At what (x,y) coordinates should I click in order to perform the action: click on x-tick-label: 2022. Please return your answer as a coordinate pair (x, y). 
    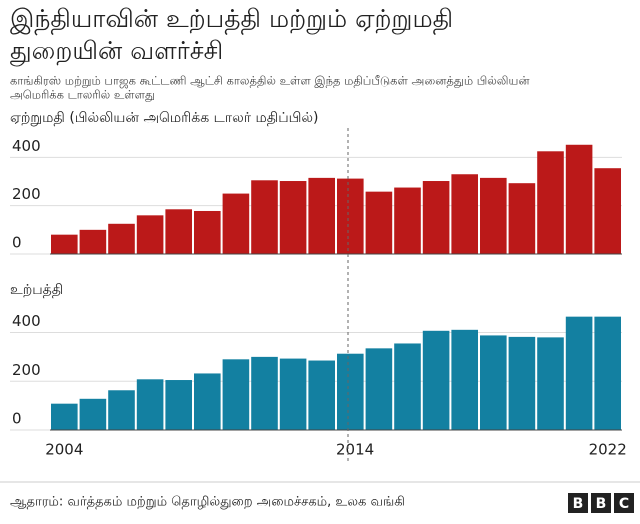
    Looking at the image, I should click on (608, 450).